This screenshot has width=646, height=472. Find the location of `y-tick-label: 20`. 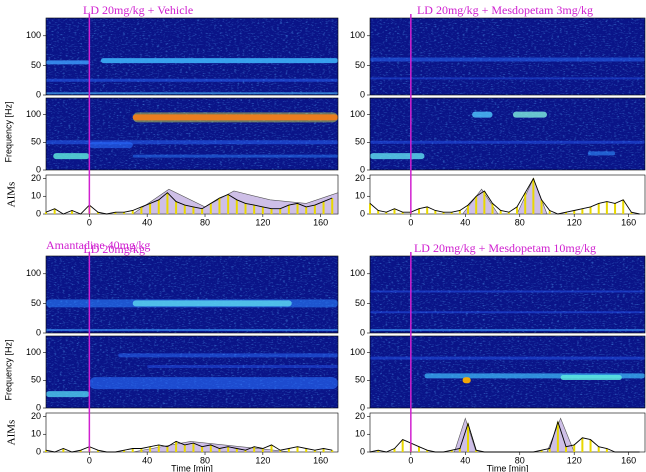

y-tick-label: 20 is located at coordinates (36, 416).